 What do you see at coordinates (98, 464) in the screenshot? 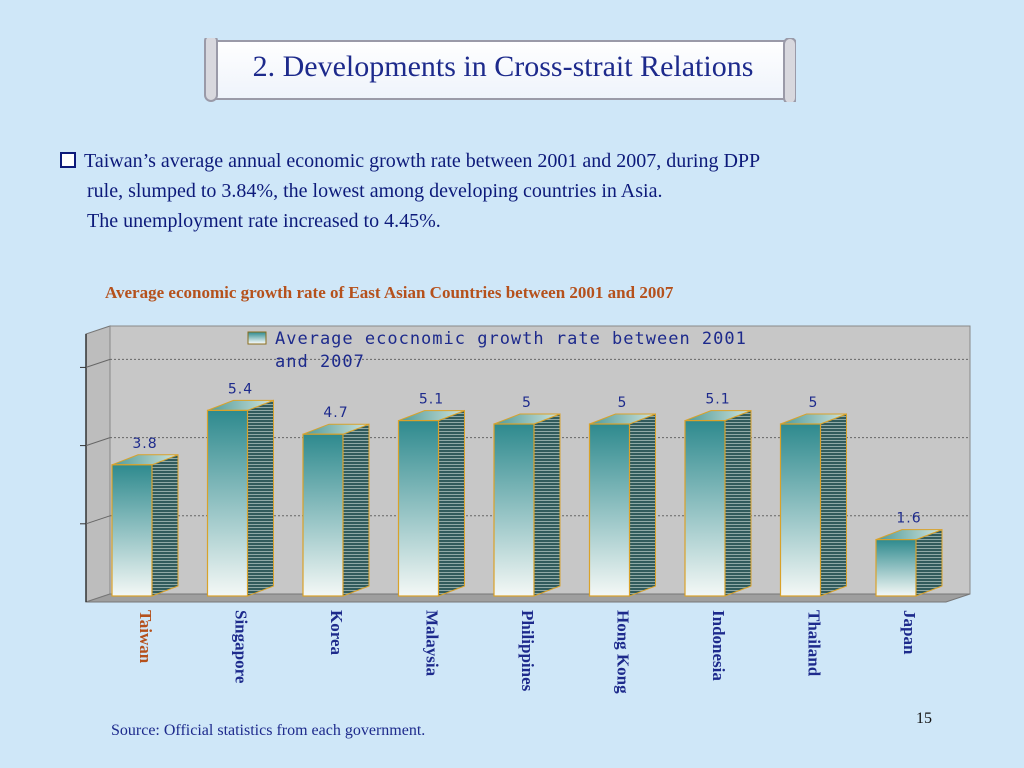
I see `chart-left-wall` at bounding box center [98, 464].